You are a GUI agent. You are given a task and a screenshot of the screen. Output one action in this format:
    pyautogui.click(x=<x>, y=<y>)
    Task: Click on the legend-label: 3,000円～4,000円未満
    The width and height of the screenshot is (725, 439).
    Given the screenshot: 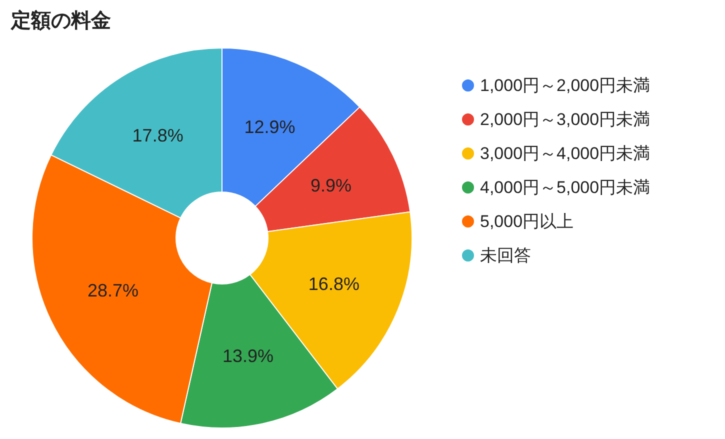 What is the action you would take?
    pyautogui.click(x=565, y=153)
    